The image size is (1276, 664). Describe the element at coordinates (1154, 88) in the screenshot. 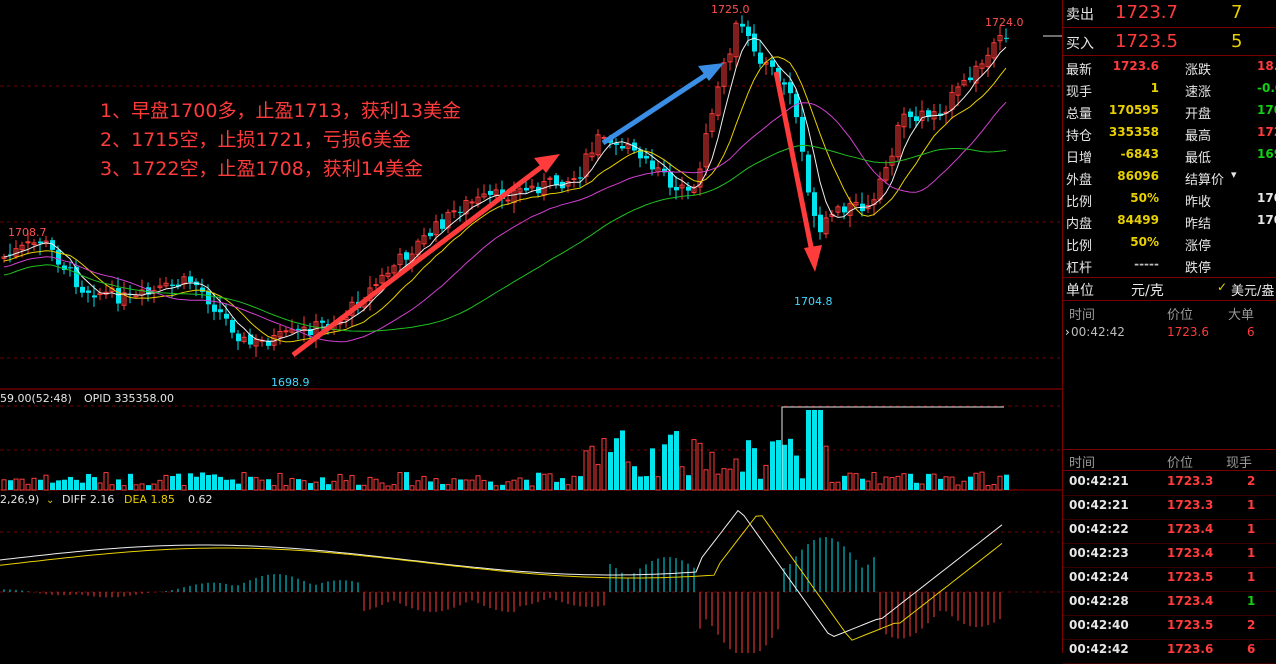

I see `stat-value: 1` at that location.